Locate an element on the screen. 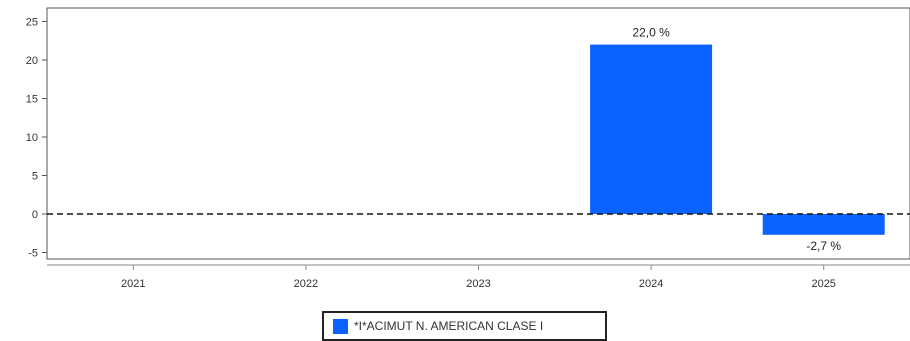 This screenshot has width=910, height=341. data-label-2025: -2,7 % is located at coordinates (823, 246).